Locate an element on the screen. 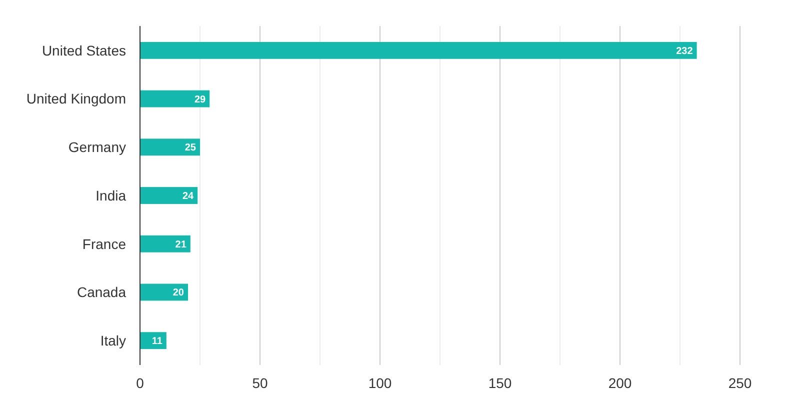 Image resolution: width=798 pixels, height=411 pixels. data-label: 11 is located at coordinates (157, 342).